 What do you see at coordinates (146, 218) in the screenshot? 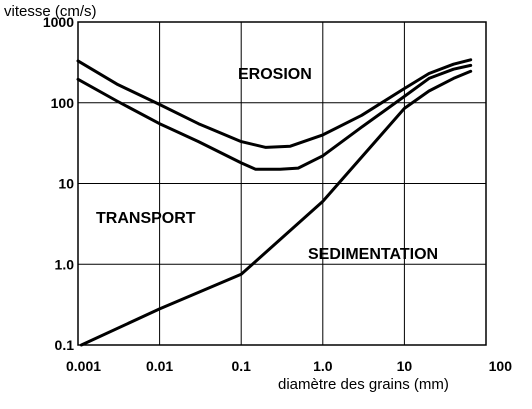
I see `region-label-transport: TRANSPORT` at bounding box center [146, 218].